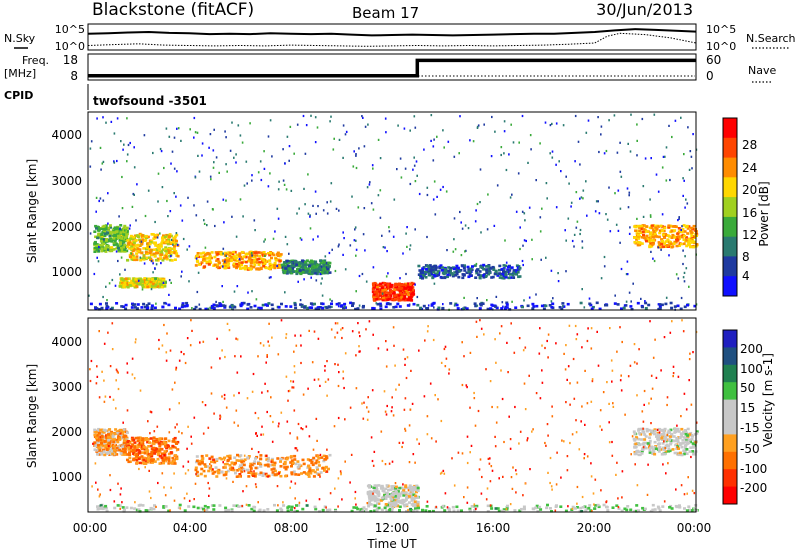 Image resolution: width=800 pixels, height=554 pixels. I want to click on date-label: 30/Jun/2013, so click(644, 9).